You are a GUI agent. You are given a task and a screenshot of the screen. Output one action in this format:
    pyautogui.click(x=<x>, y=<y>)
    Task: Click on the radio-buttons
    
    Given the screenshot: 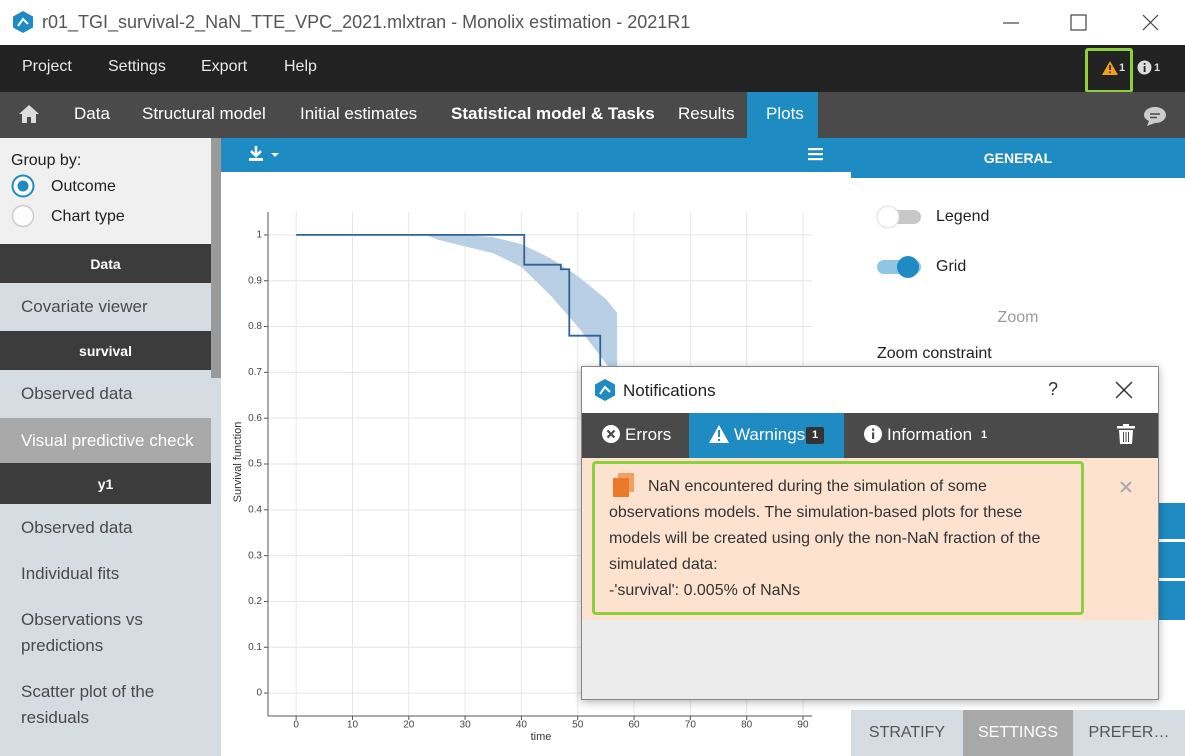 What is the action you would take?
    pyautogui.click(x=24, y=202)
    